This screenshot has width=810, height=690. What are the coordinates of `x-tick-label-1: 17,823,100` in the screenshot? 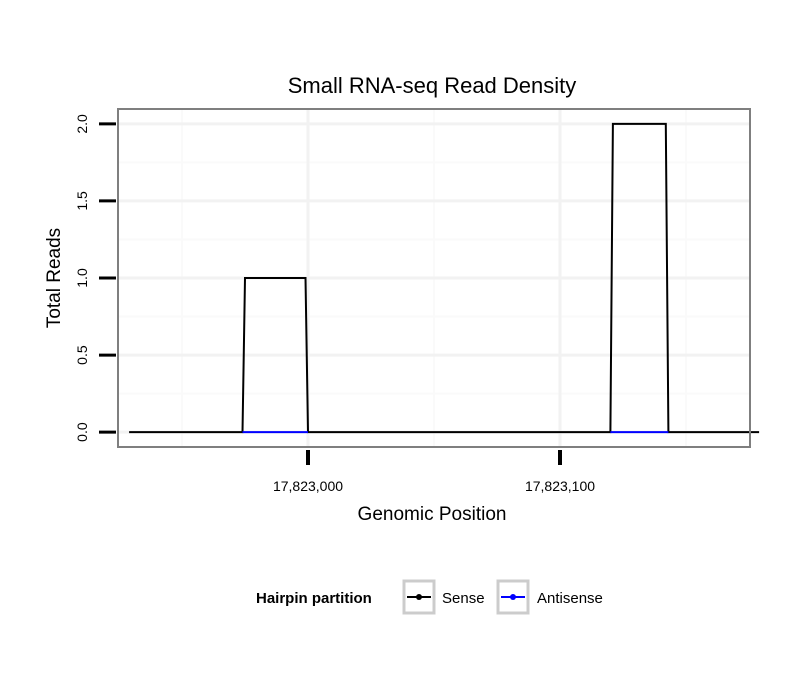 It's located at (560, 486).